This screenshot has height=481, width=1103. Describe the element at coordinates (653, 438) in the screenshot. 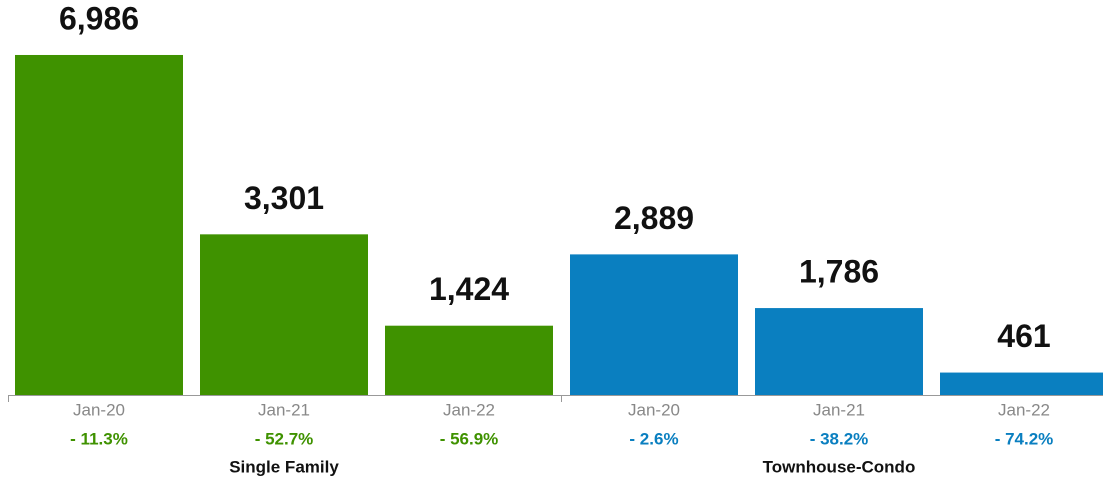

I see `change-label: - 2.6%` at that location.